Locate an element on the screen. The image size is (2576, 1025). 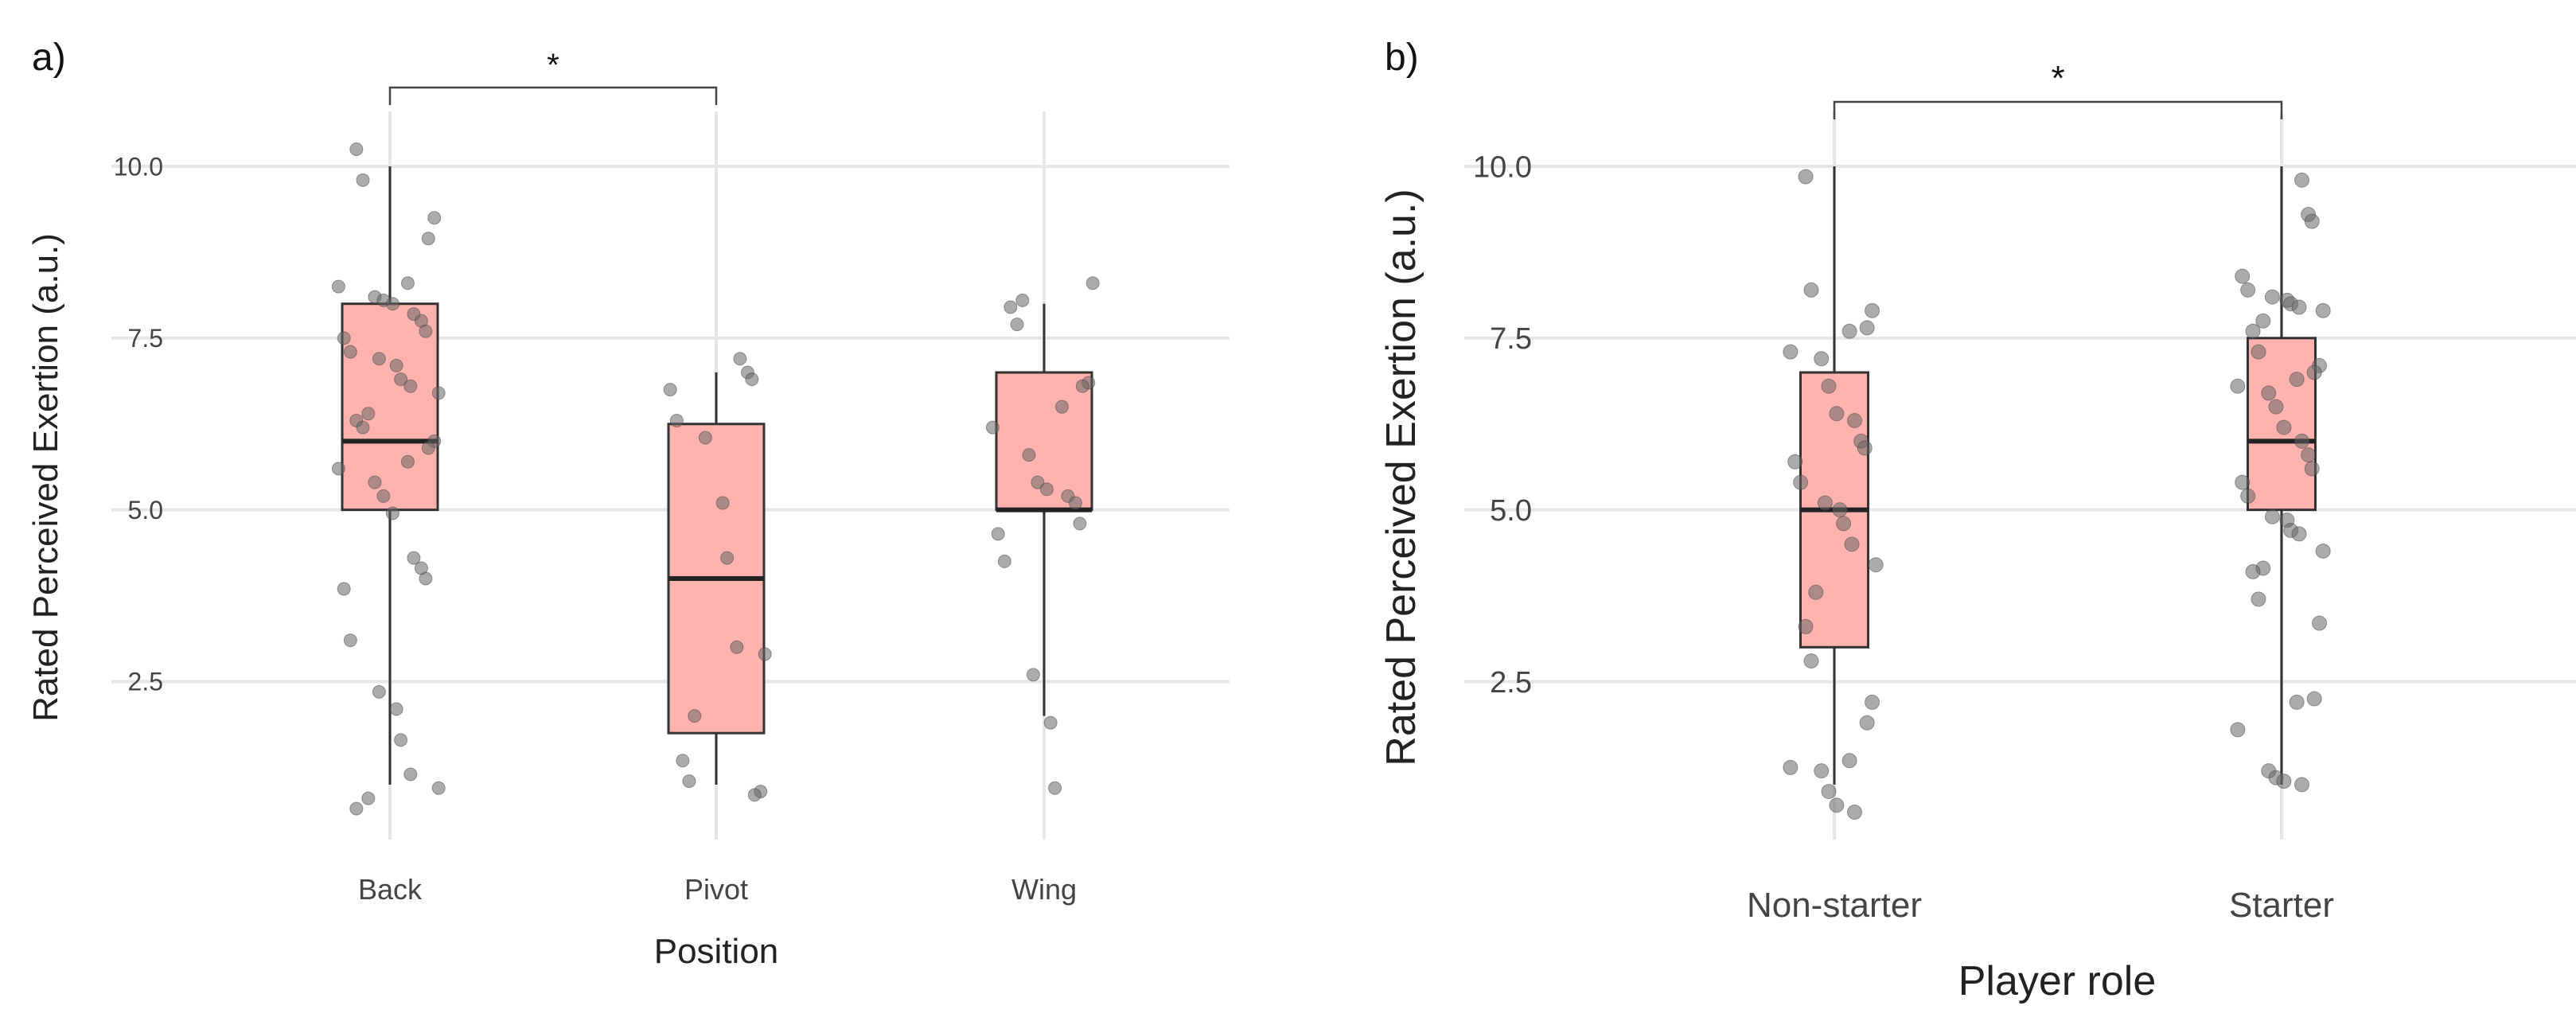
significance-bracket is located at coordinates (553, 95).